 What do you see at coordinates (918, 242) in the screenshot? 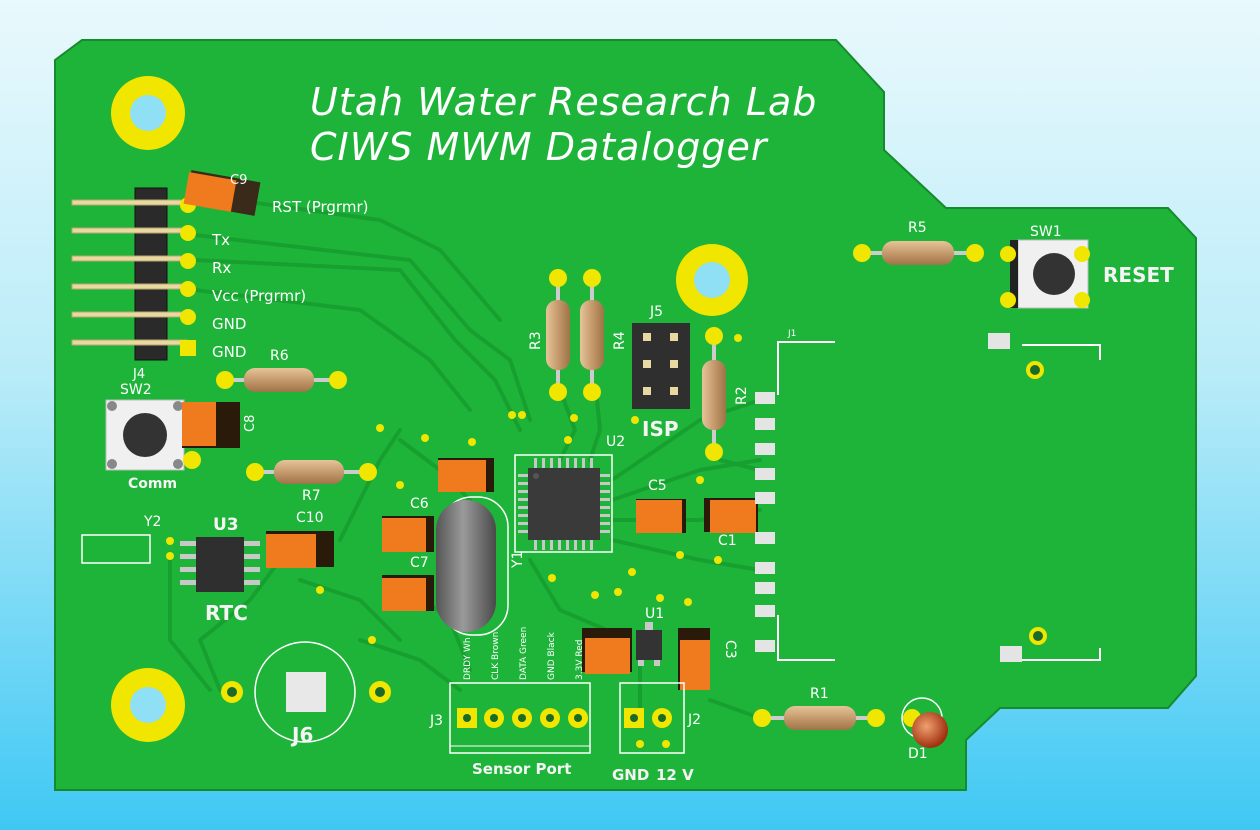
I see `resistor-r5: R5` at bounding box center [918, 242].